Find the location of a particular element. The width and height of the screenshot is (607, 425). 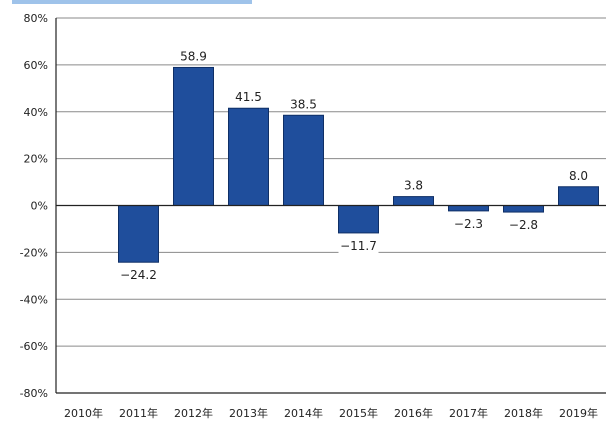

data-label: −11.7 is located at coordinates (358, 246).